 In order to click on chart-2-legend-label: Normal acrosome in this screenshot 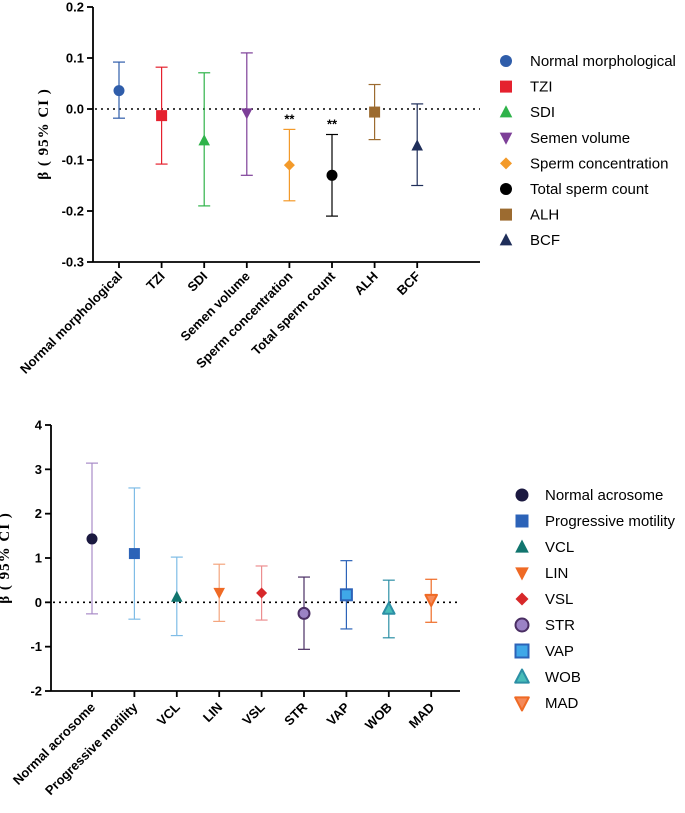, I will do `click(604, 495)`.